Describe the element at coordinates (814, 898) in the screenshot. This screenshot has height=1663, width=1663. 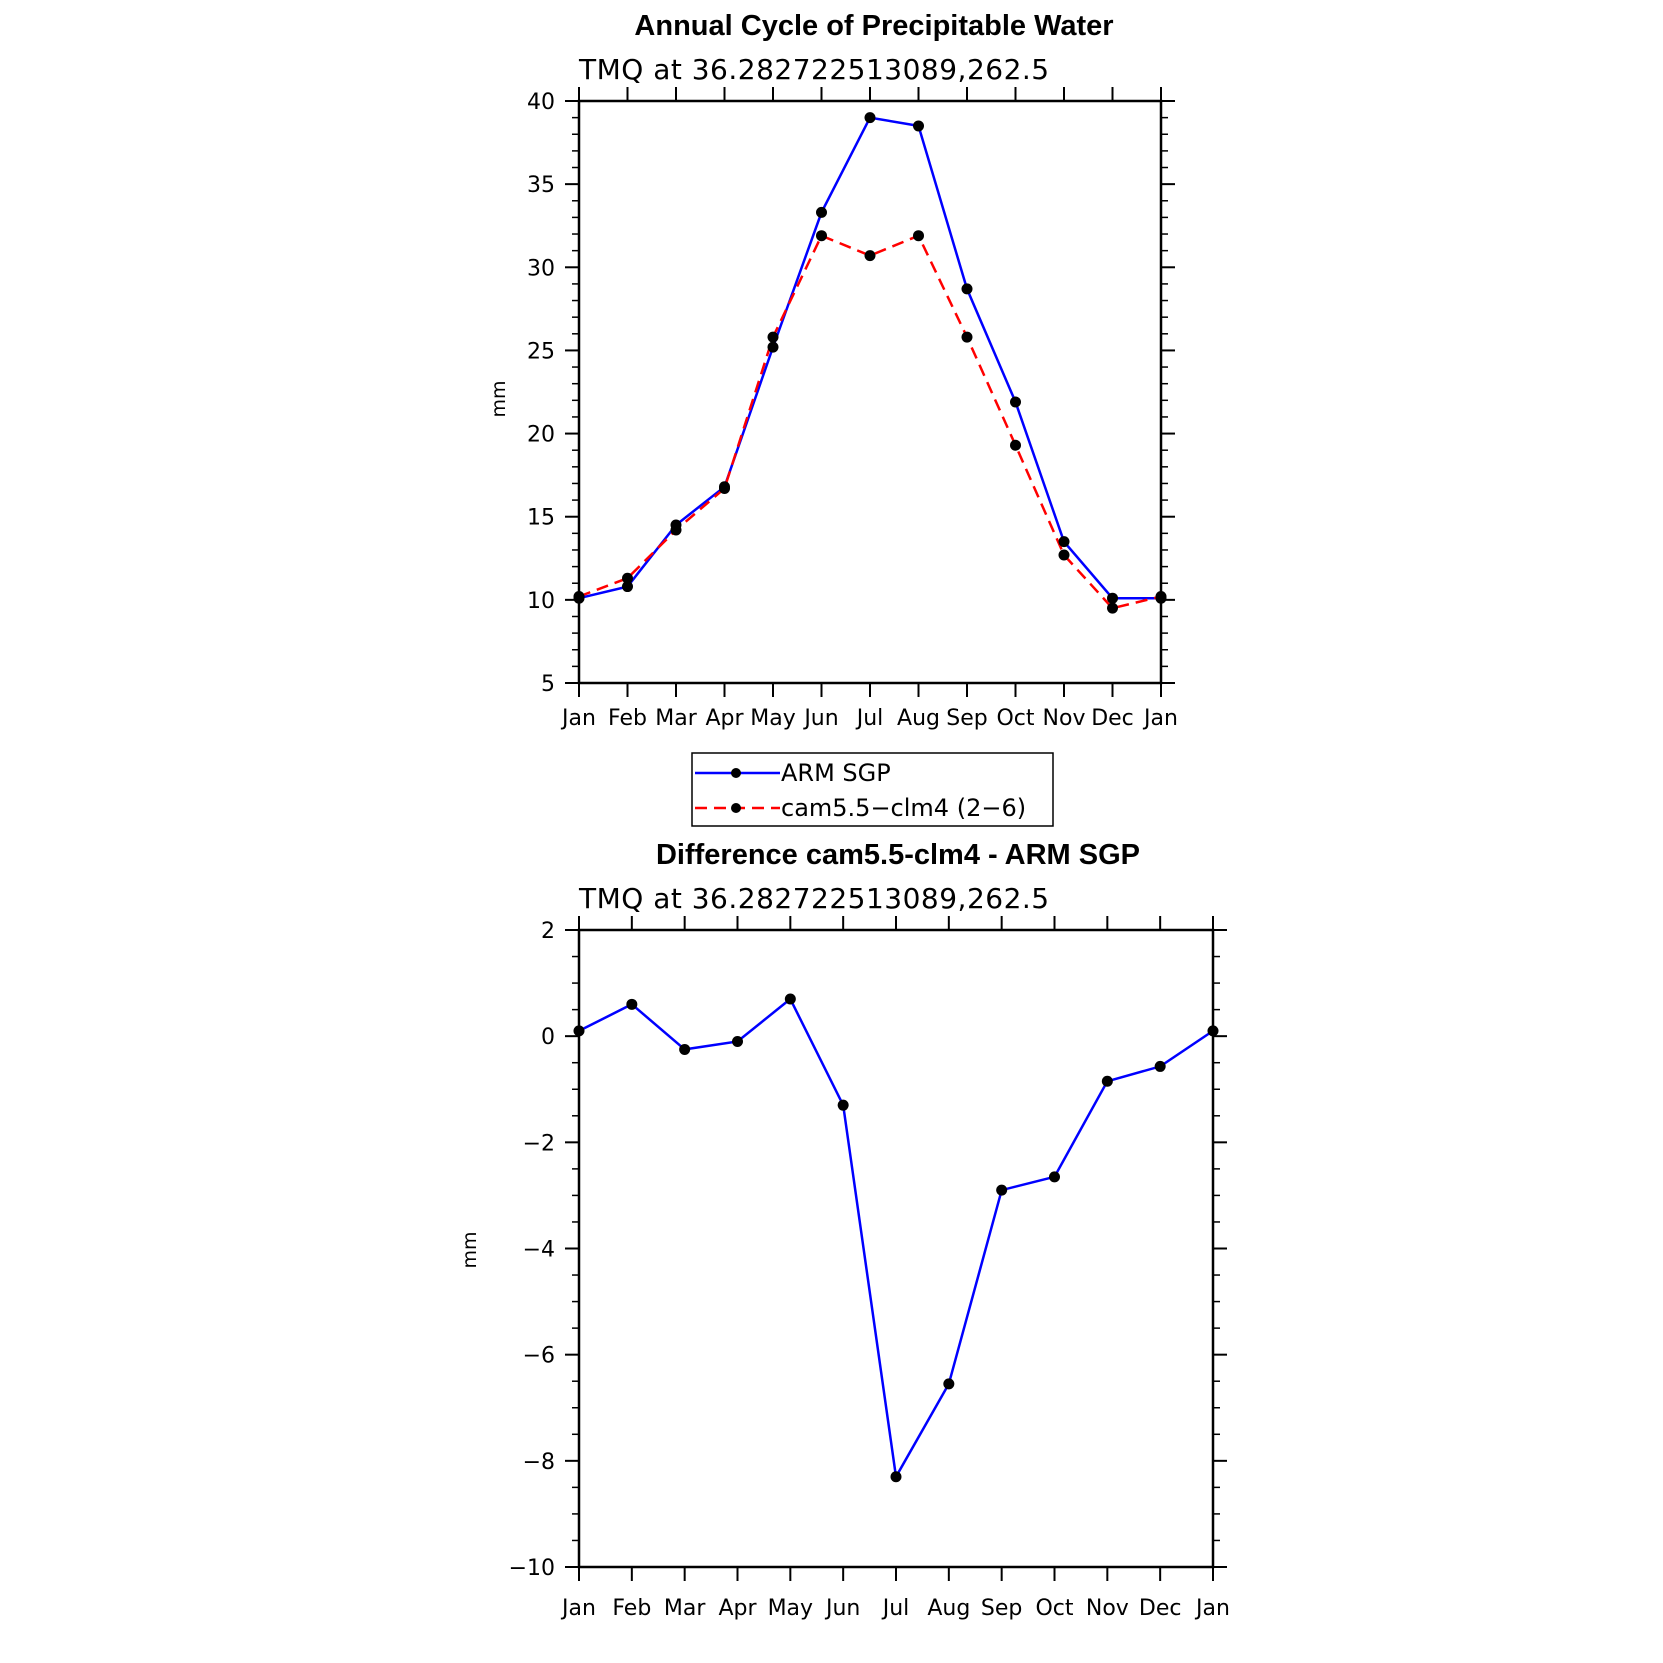
I see `bottom-chart-subtitle: TMQ at 36.282722513089,262.5` at that location.